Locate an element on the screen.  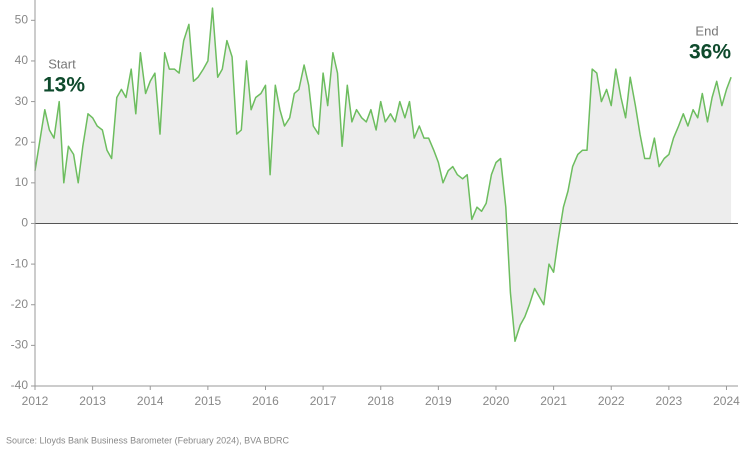
x-tick-label: 2020 is located at coordinates (496, 401).